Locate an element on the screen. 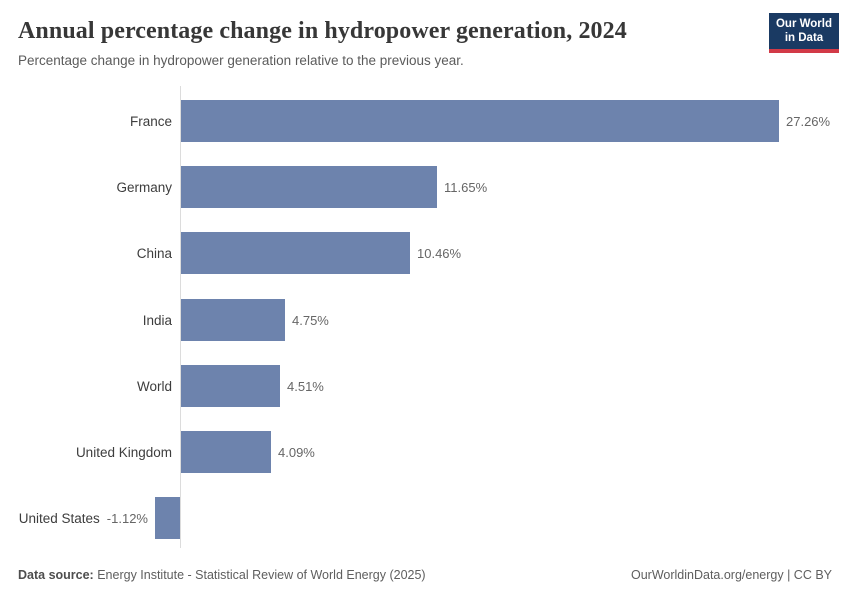 Image resolution: width=850 pixels, height=600 pixels. entity-label: World is located at coordinates (154, 386).